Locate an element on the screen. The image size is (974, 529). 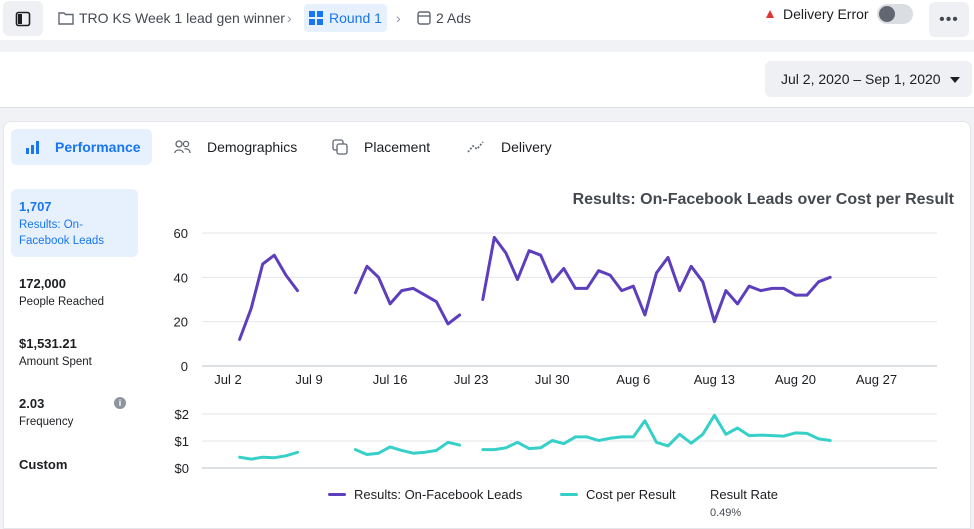
legend-leads: Results: On-Facebook Leads is located at coordinates (425, 494).